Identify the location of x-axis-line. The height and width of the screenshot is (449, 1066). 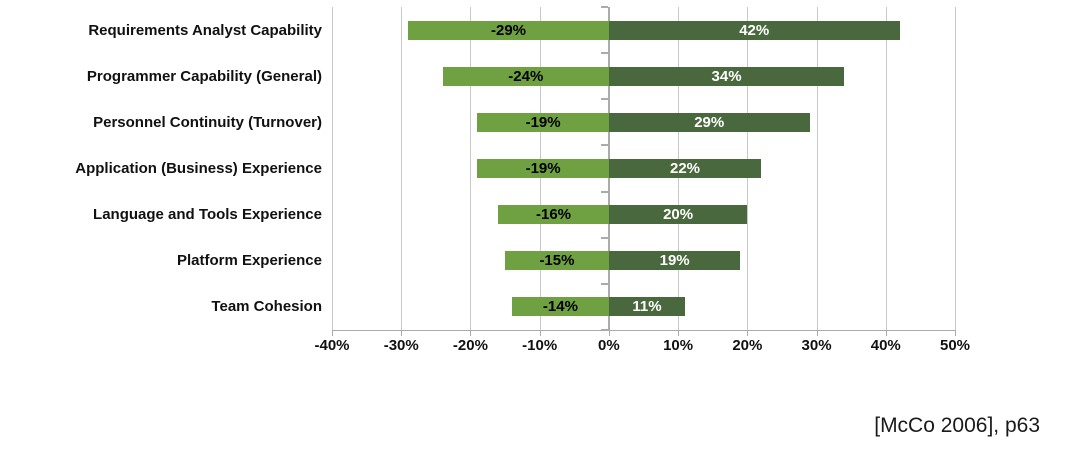
(644, 330).